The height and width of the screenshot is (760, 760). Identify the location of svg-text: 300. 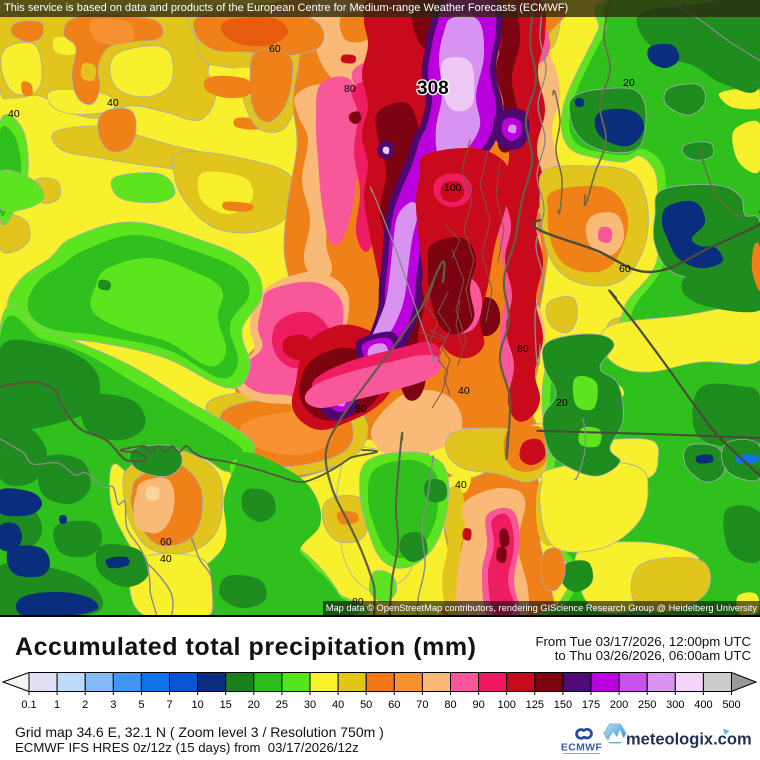
(675, 705).